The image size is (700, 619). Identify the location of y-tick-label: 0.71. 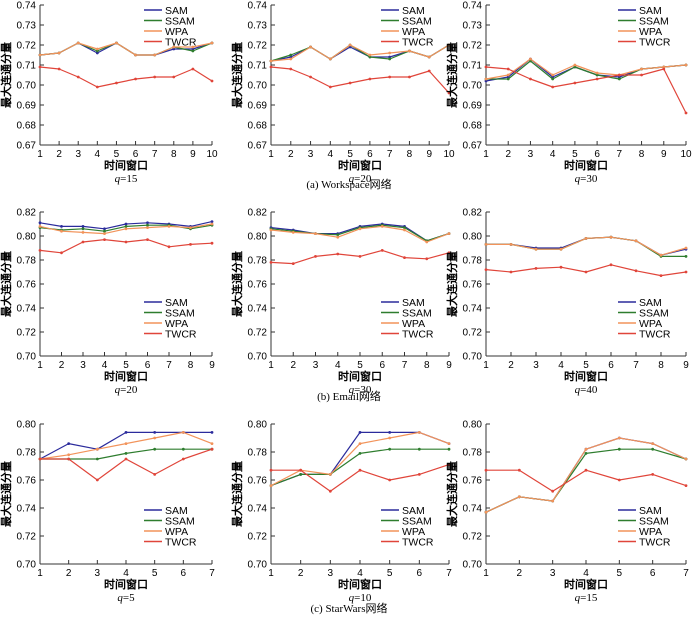
(258, 66).